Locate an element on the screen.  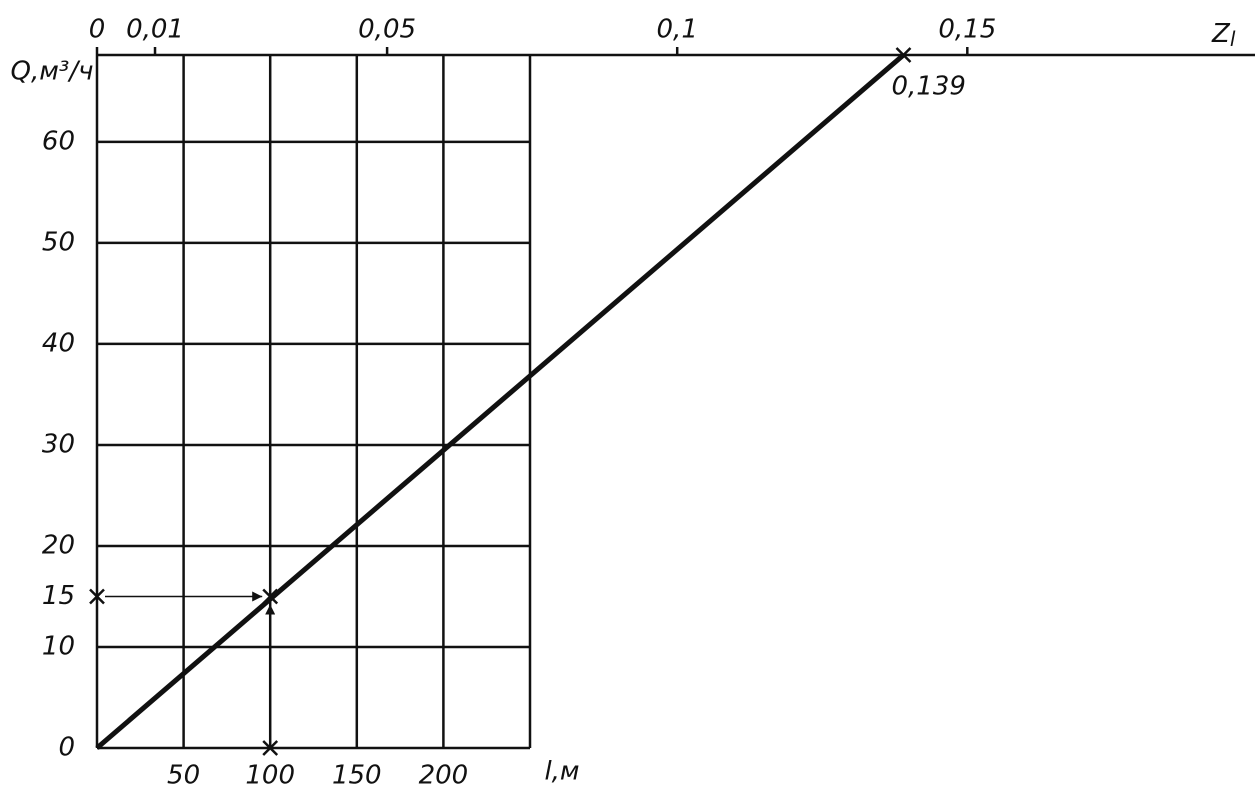
y-tick-label: 50 is located at coordinates (58, 242).